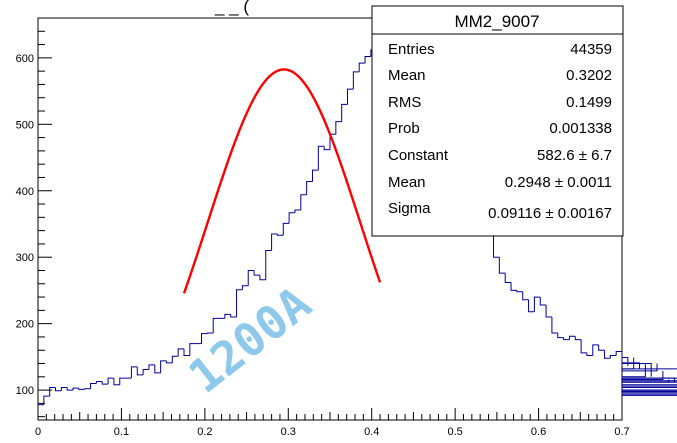 The width and height of the screenshot is (677, 443). What do you see at coordinates (454, 432) in the screenshot?
I see `x-tick-label: 0.5` at bounding box center [454, 432].